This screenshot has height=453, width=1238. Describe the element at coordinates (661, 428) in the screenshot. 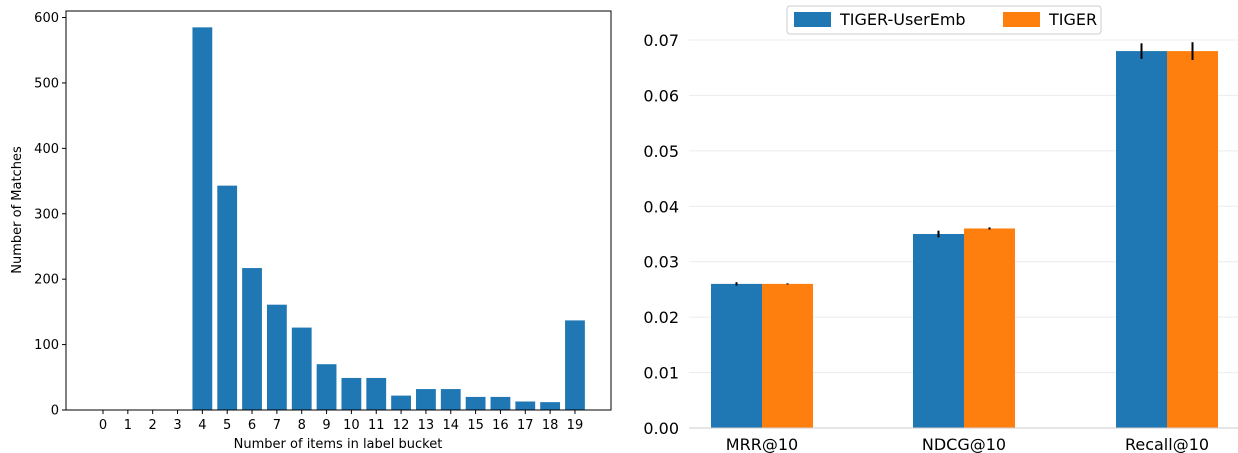

I see `right-y-tick-label: 0.00` at that location.